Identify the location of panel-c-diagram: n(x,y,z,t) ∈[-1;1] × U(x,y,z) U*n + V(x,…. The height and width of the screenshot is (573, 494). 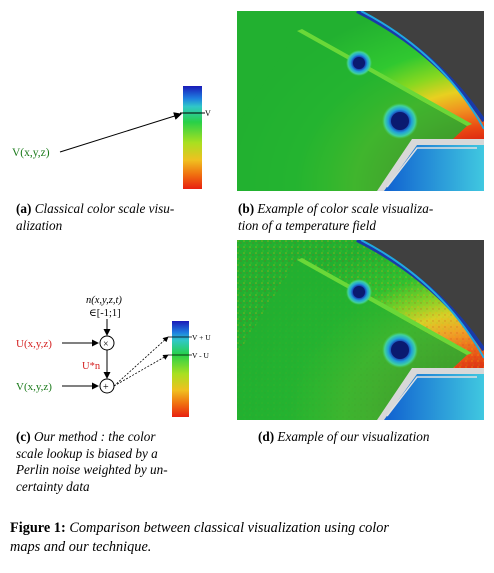
(113, 356).